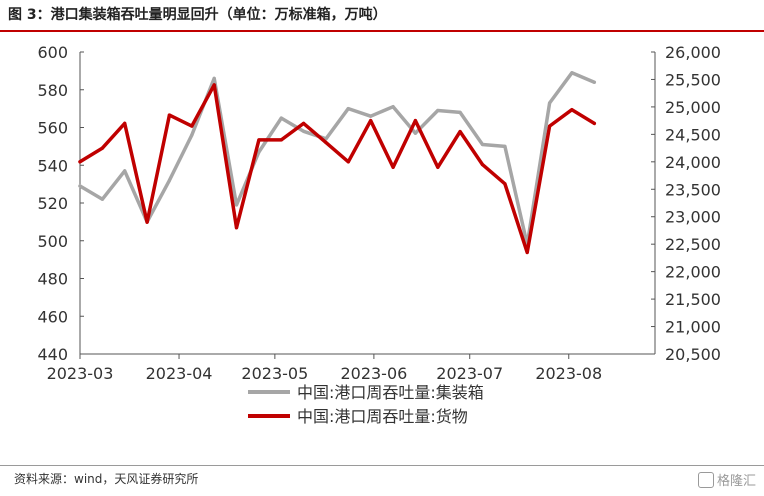 Image resolution: width=764 pixels, height=496 pixels. Describe the element at coordinates (693, 354) in the screenshot. I see `y-right-tick-label: 20,500` at that location.